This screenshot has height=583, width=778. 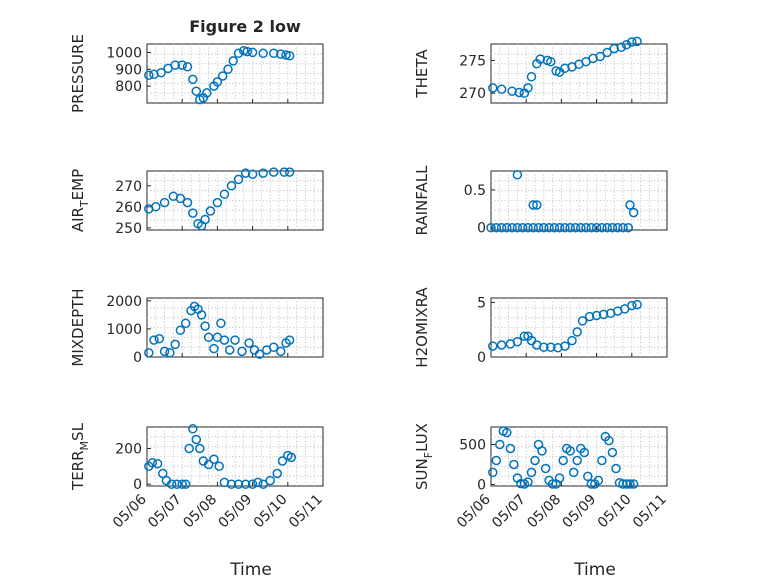 I want to click on y-axis-label: RAINFALL, so click(x=422, y=200).